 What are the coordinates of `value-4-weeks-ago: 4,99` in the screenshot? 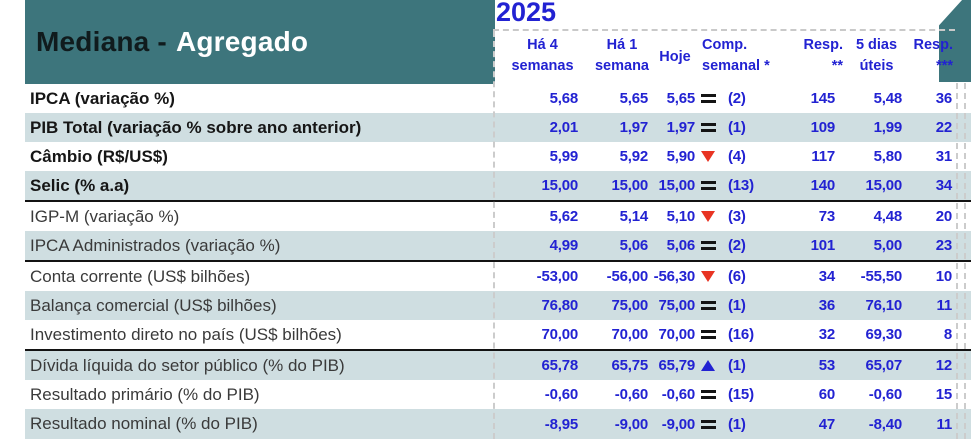 It's located at (564, 245).